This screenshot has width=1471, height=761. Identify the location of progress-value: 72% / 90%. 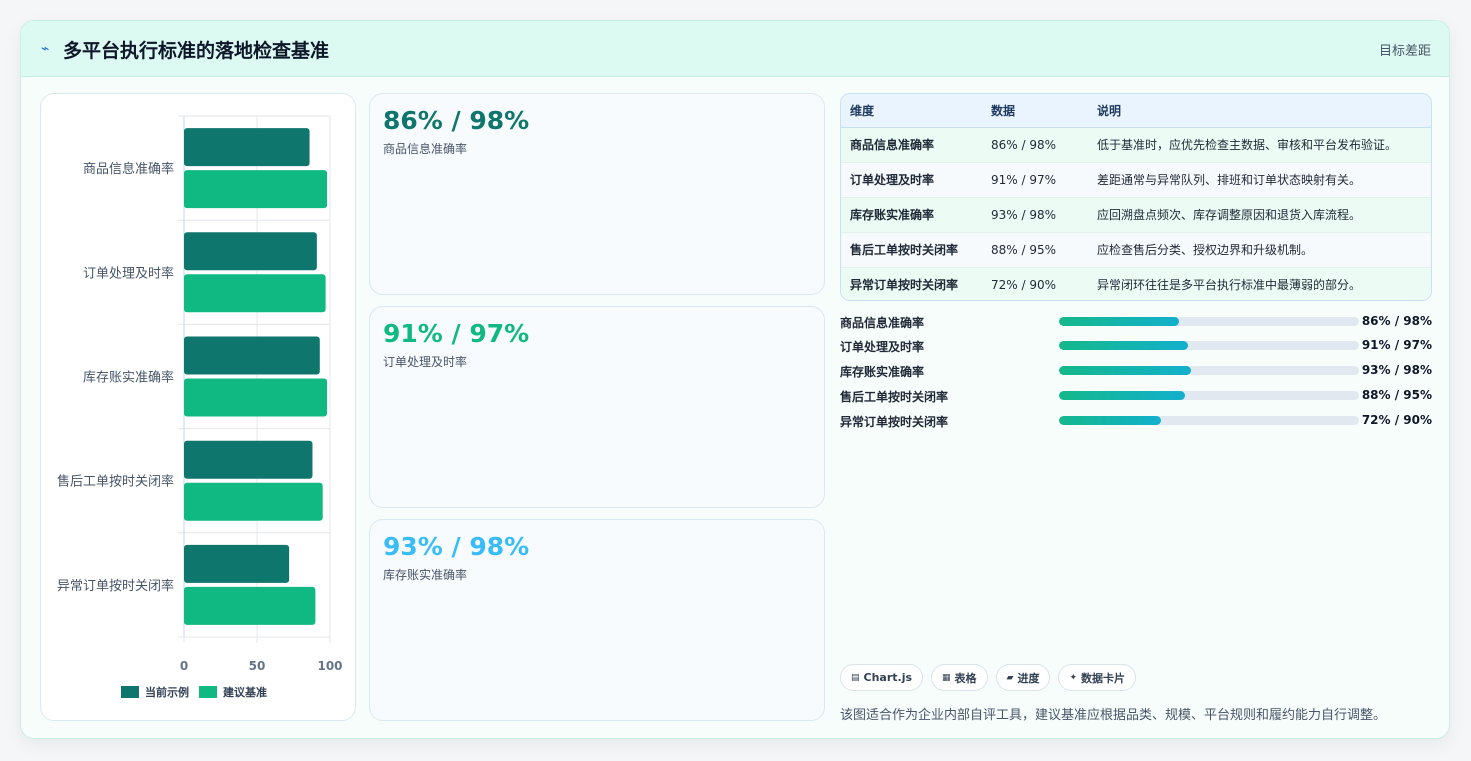
(1396, 420).